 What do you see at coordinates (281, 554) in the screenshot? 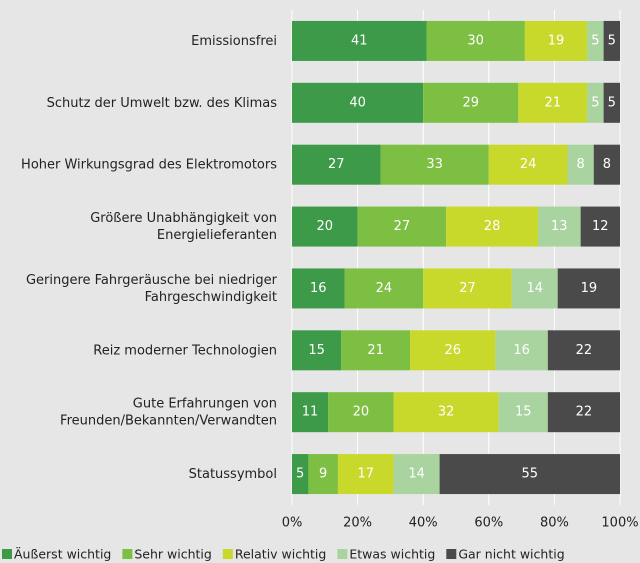
I see `legend-label: Relativ wichtig` at bounding box center [281, 554].